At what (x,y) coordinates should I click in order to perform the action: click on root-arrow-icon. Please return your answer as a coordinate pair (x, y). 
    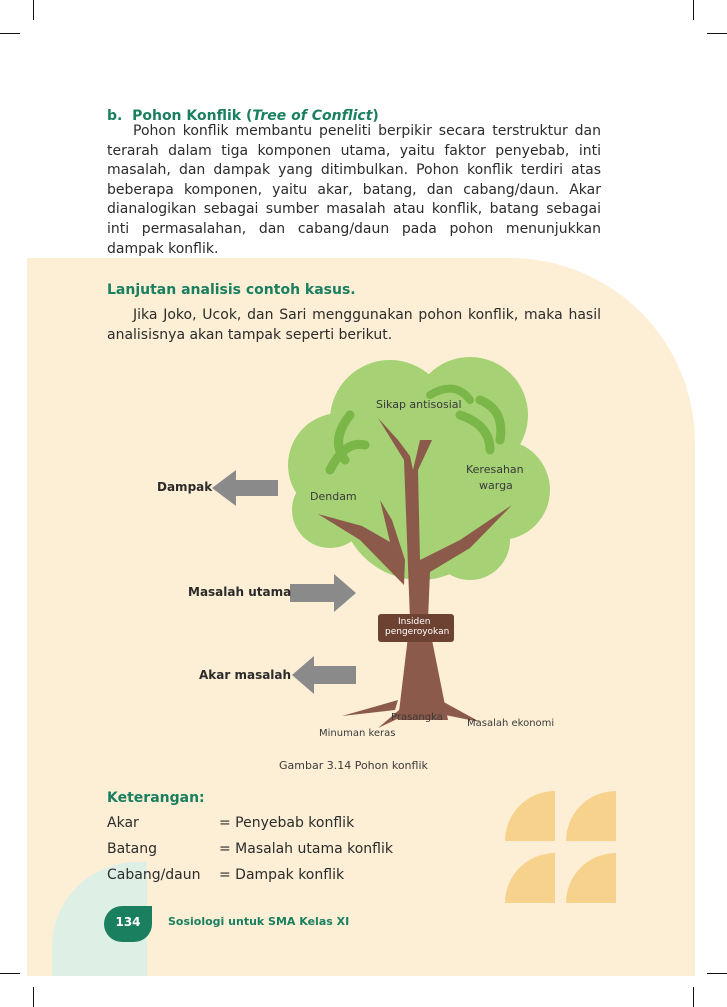
    Looking at the image, I should click on (324, 675).